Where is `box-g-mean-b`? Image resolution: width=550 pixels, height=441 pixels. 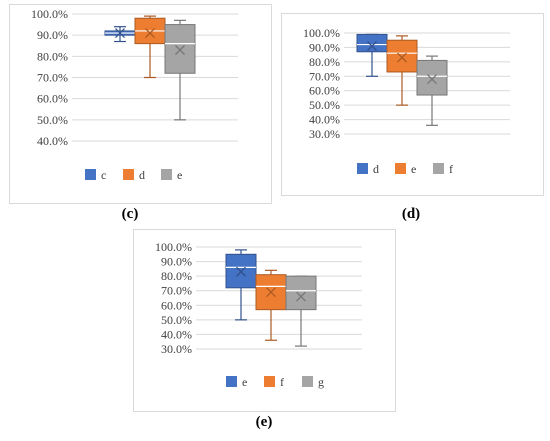 box-g-mean-b is located at coordinates (301, 296).